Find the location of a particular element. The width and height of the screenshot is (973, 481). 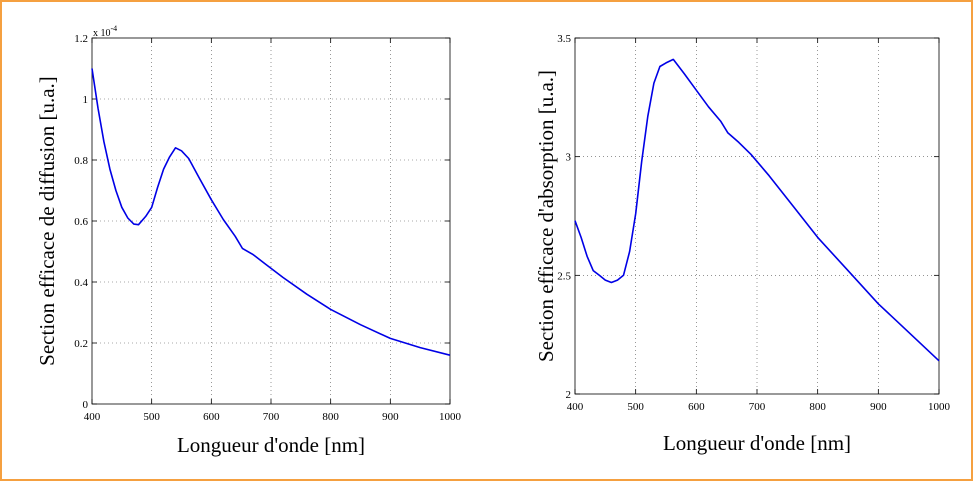

left-ytick-label: 1 is located at coordinates (86, 100).